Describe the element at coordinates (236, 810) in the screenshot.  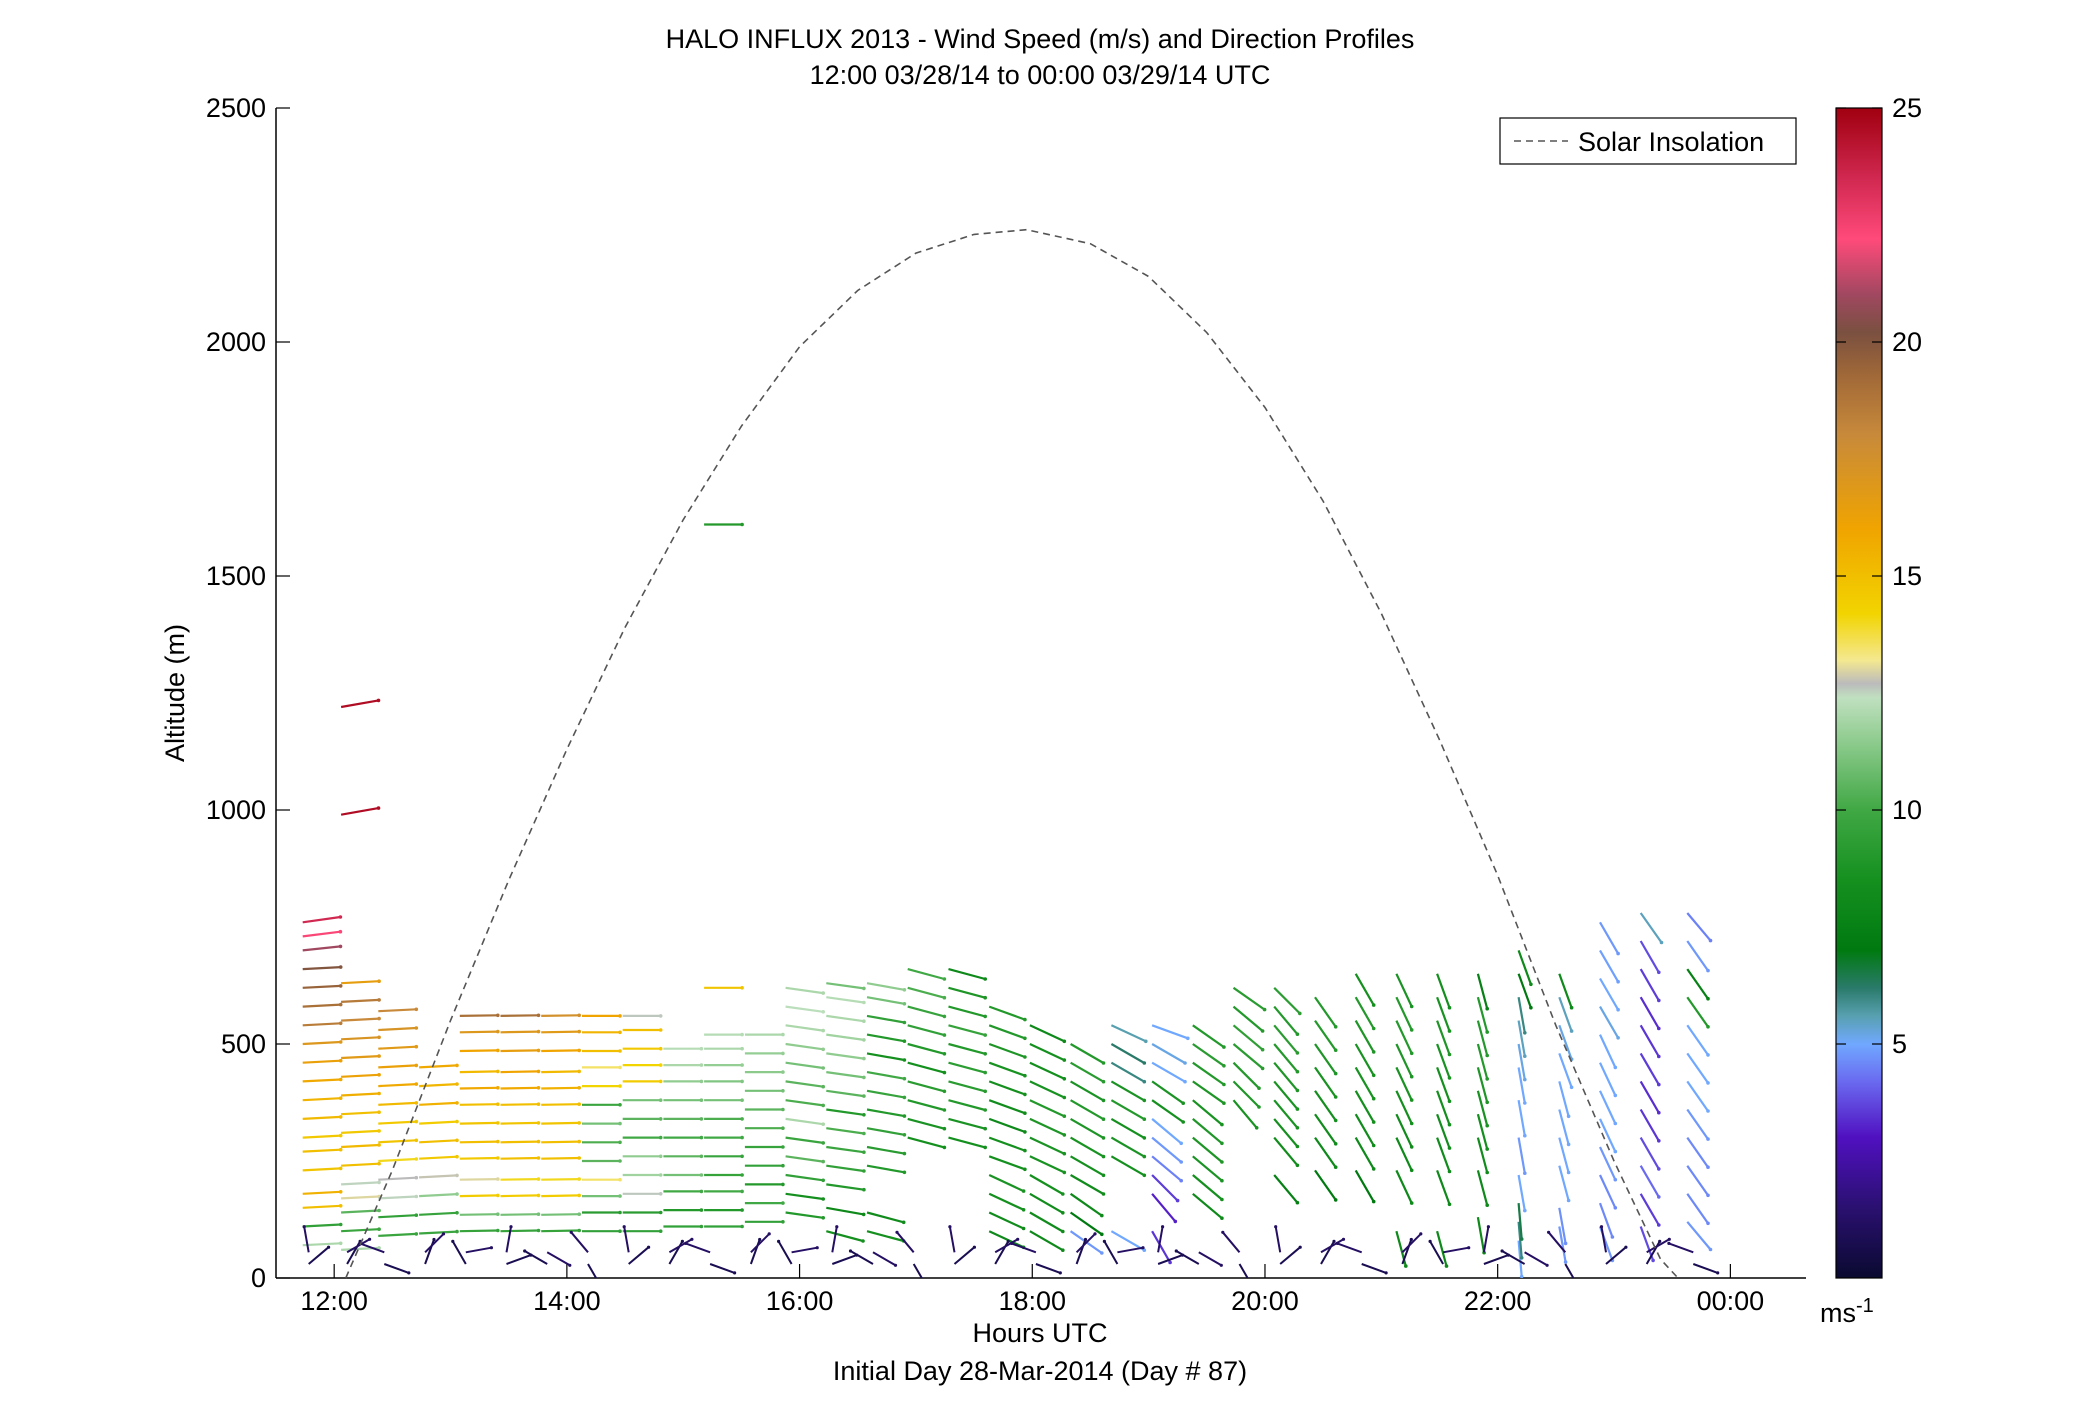
I see `y-tick-label: 1000` at that location.